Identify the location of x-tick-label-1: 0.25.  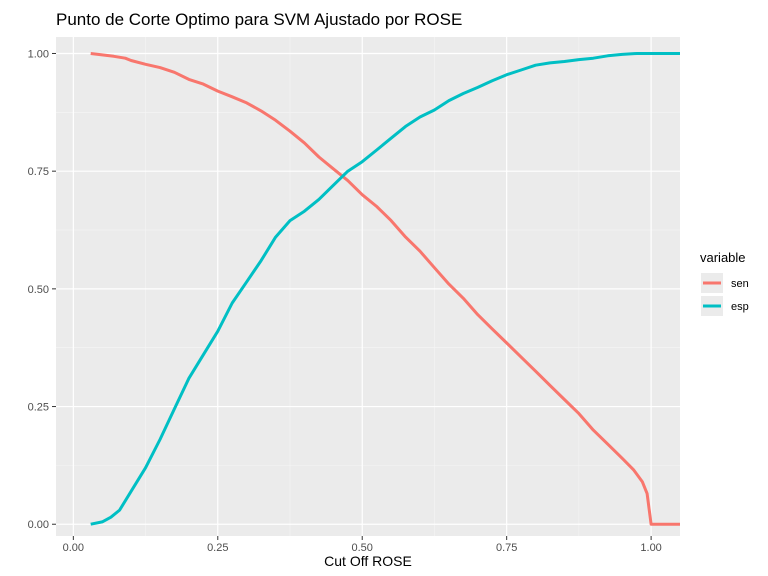
(217, 548).